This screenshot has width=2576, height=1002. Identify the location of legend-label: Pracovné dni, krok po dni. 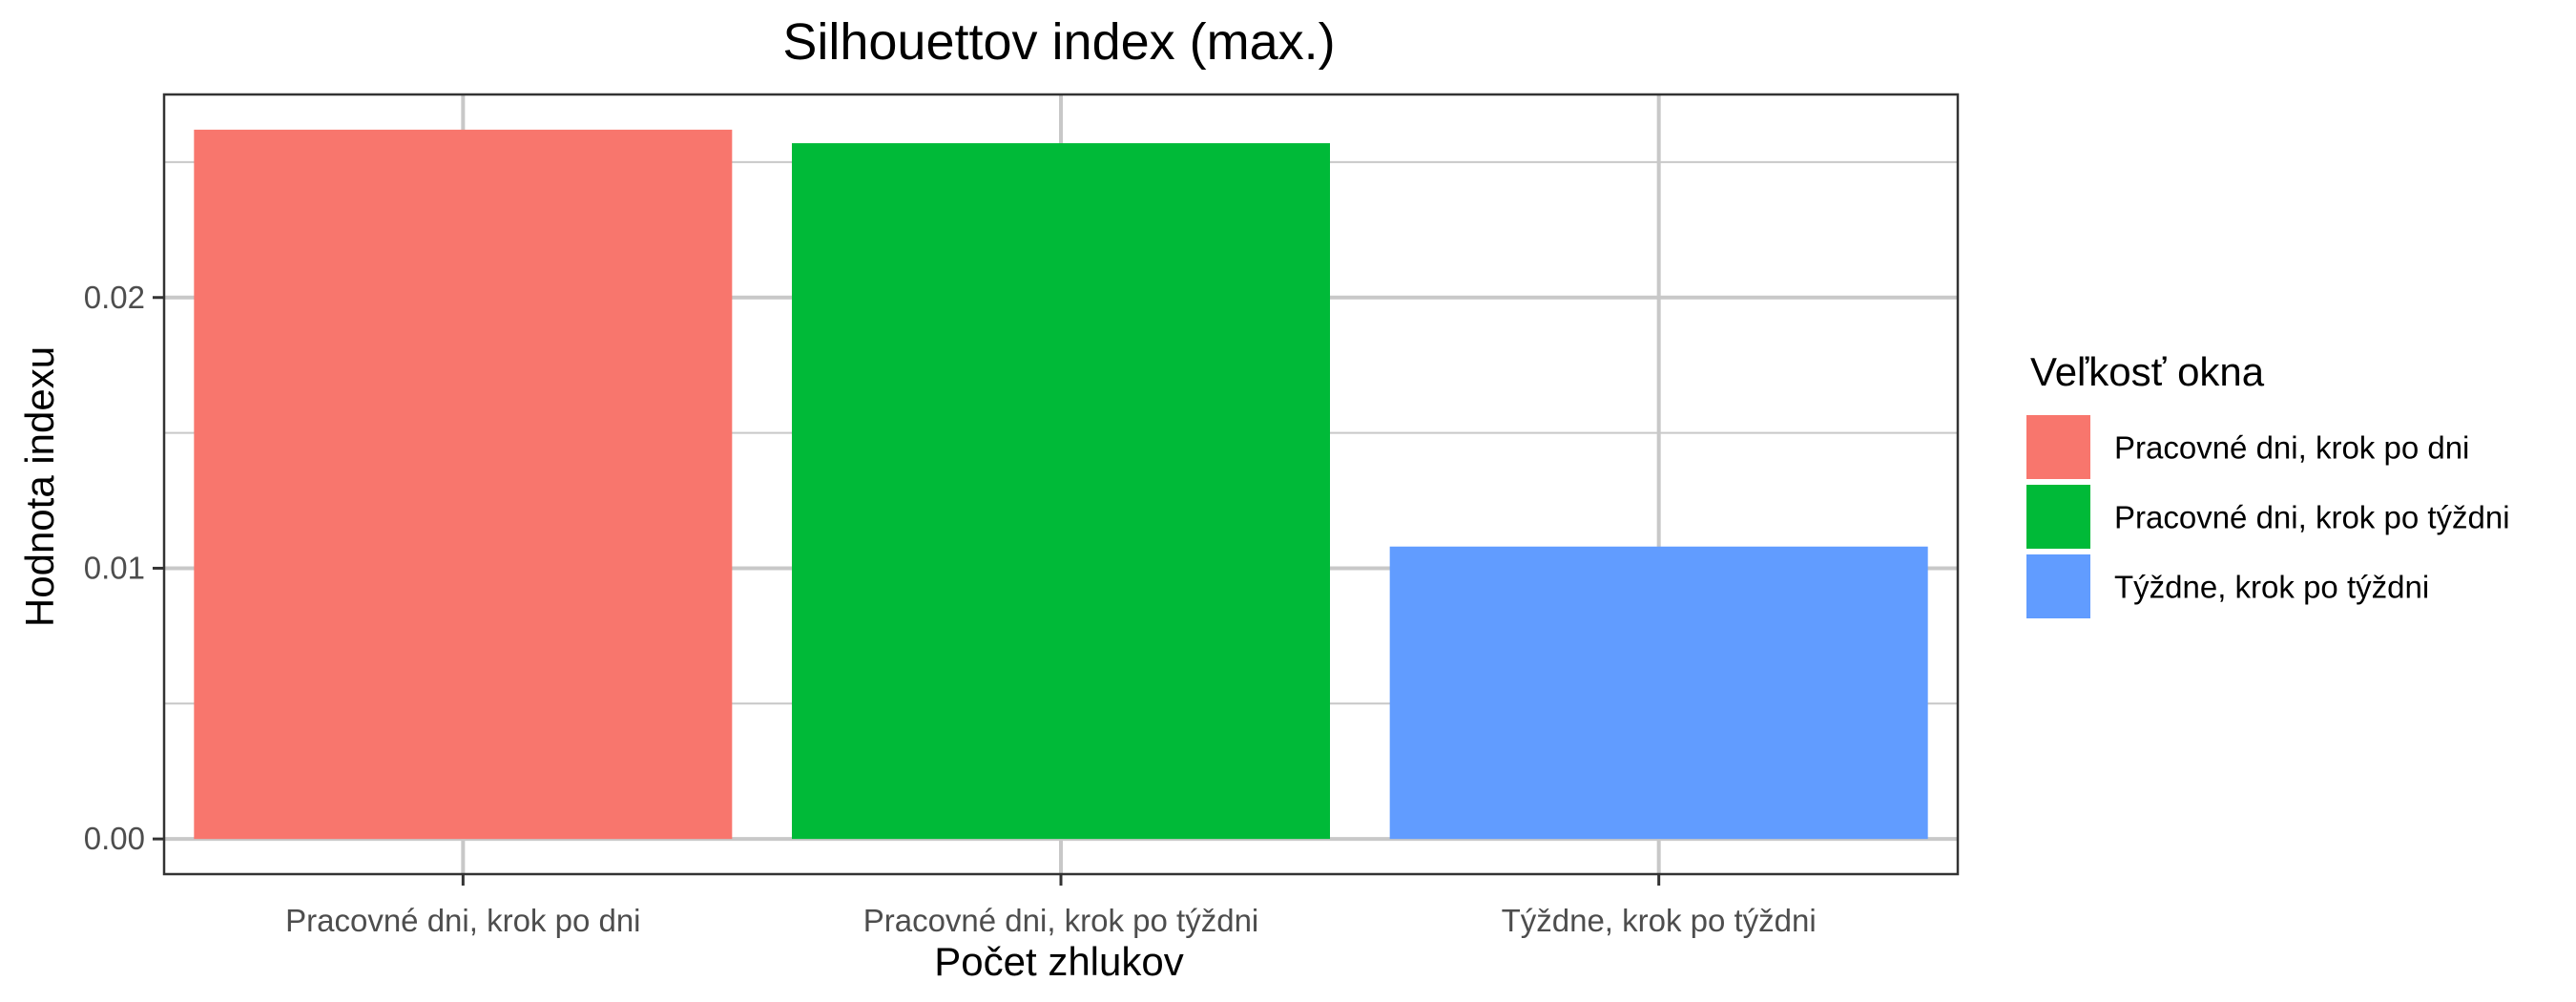
(2291, 448).